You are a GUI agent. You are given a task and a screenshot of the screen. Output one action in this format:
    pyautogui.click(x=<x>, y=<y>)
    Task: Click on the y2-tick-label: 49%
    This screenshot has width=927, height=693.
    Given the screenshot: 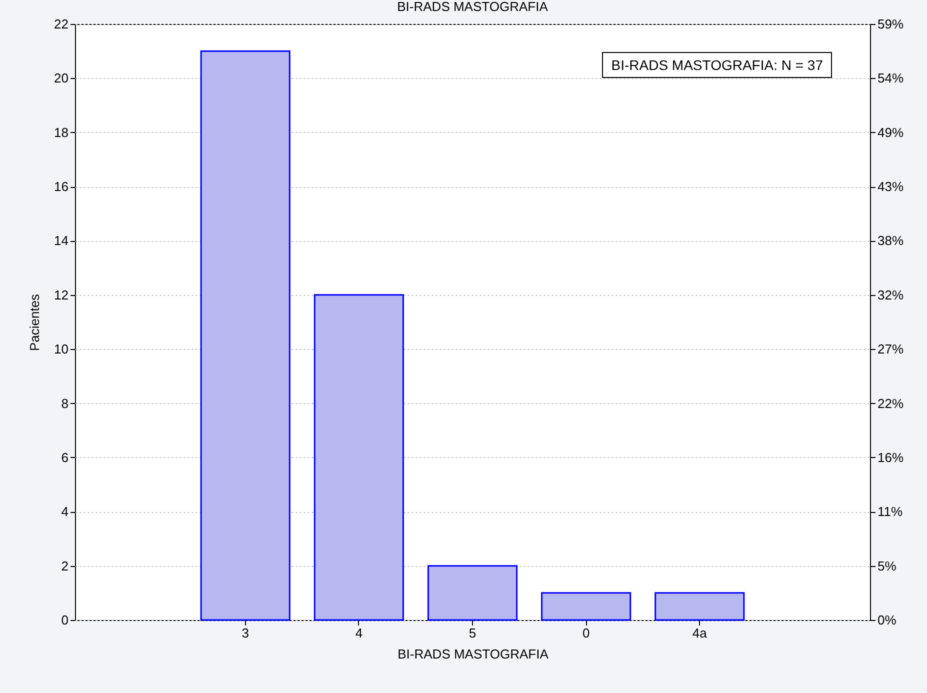 What is the action you would take?
    pyautogui.click(x=891, y=132)
    